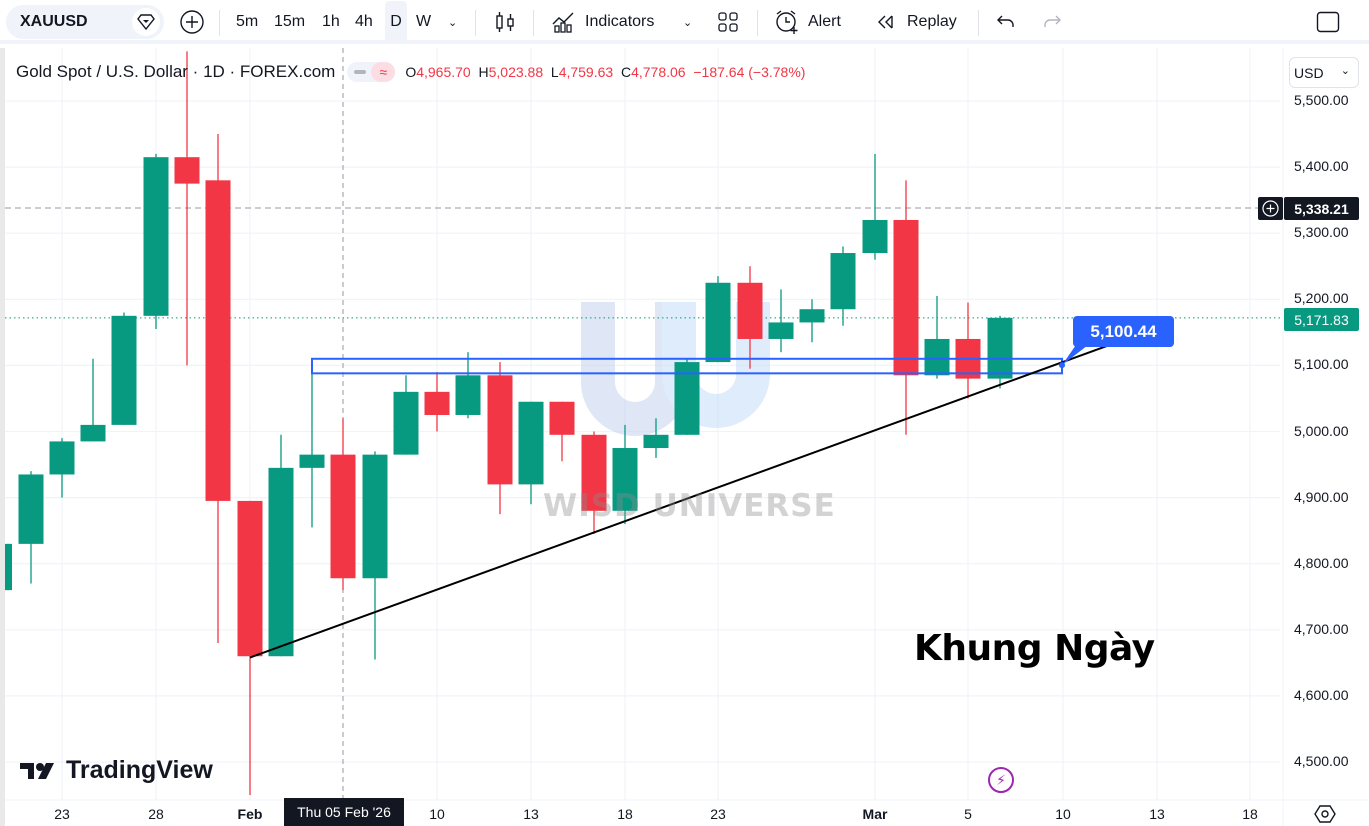 The image size is (1369, 826). I want to click on indicators-icon, so click(563, 22).